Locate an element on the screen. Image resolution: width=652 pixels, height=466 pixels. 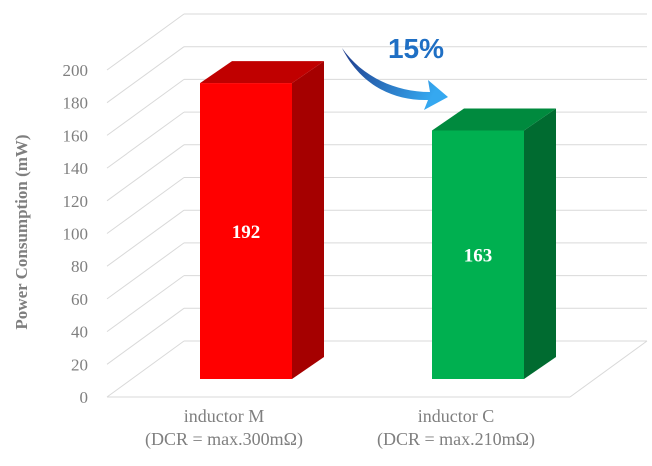
y-axis-ticks: 0 20 40 60 80 100 120 140 160 180 200 is located at coordinates (76, 234).